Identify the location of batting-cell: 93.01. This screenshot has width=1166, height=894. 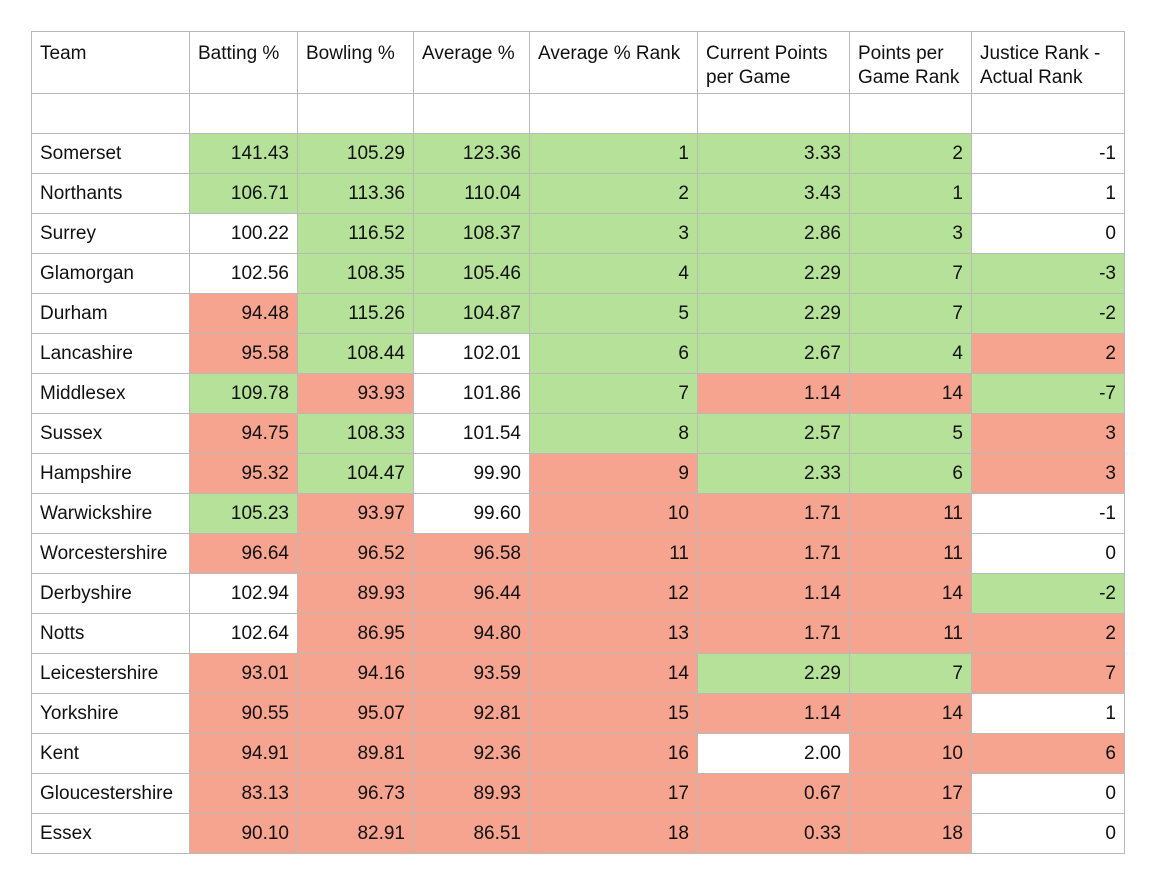
(243, 673).